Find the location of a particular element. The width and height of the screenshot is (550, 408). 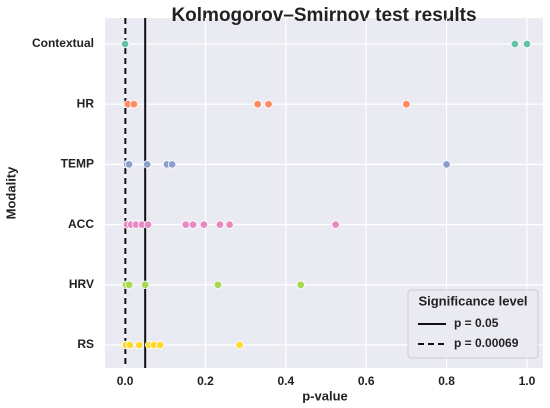

y-axis-label: Modality is located at coordinates (10, 192).